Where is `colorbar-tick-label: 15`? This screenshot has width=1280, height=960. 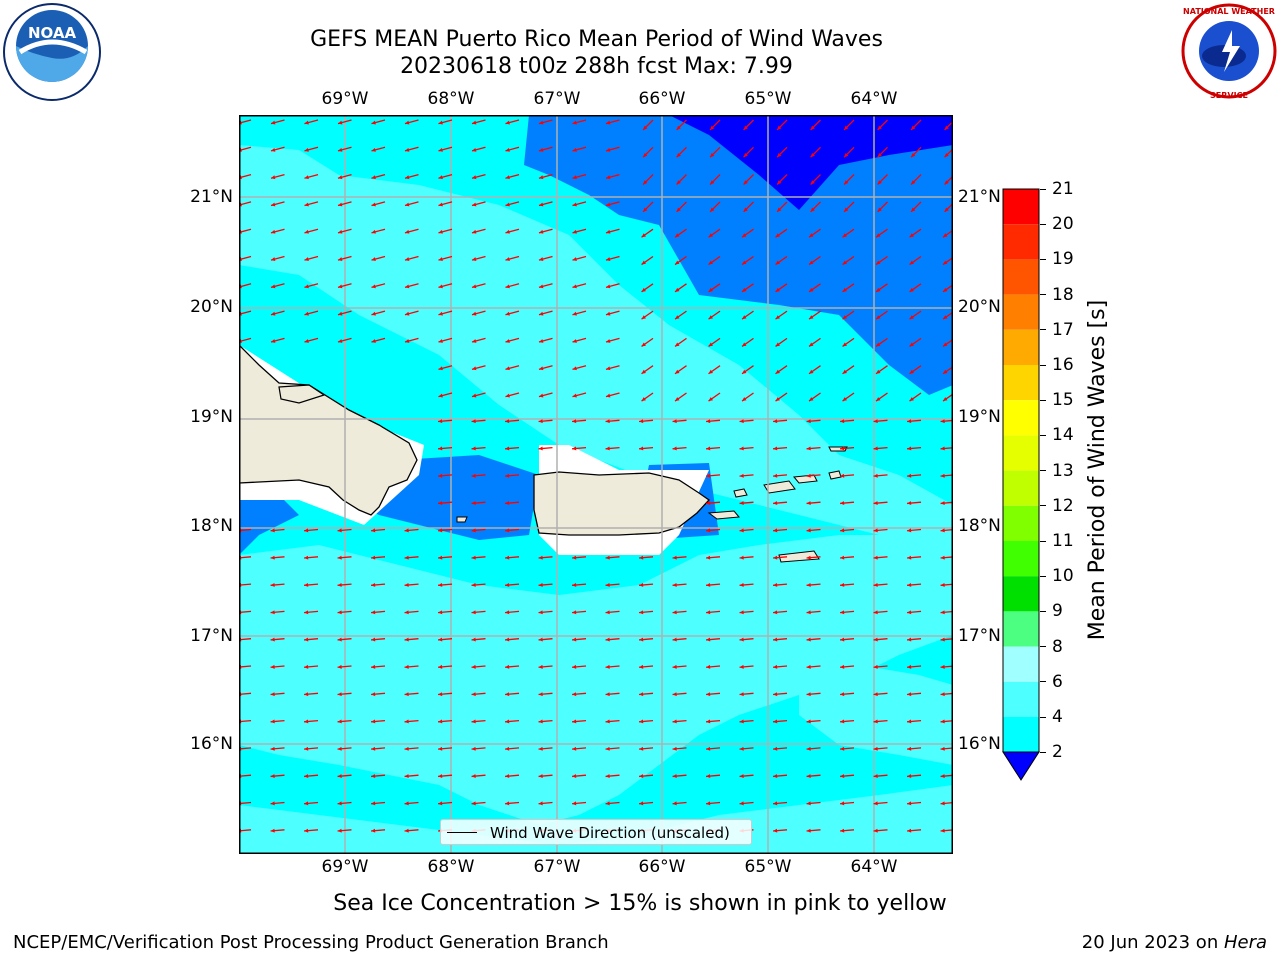
colorbar-tick-label: 15 is located at coordinates (1063, 400).